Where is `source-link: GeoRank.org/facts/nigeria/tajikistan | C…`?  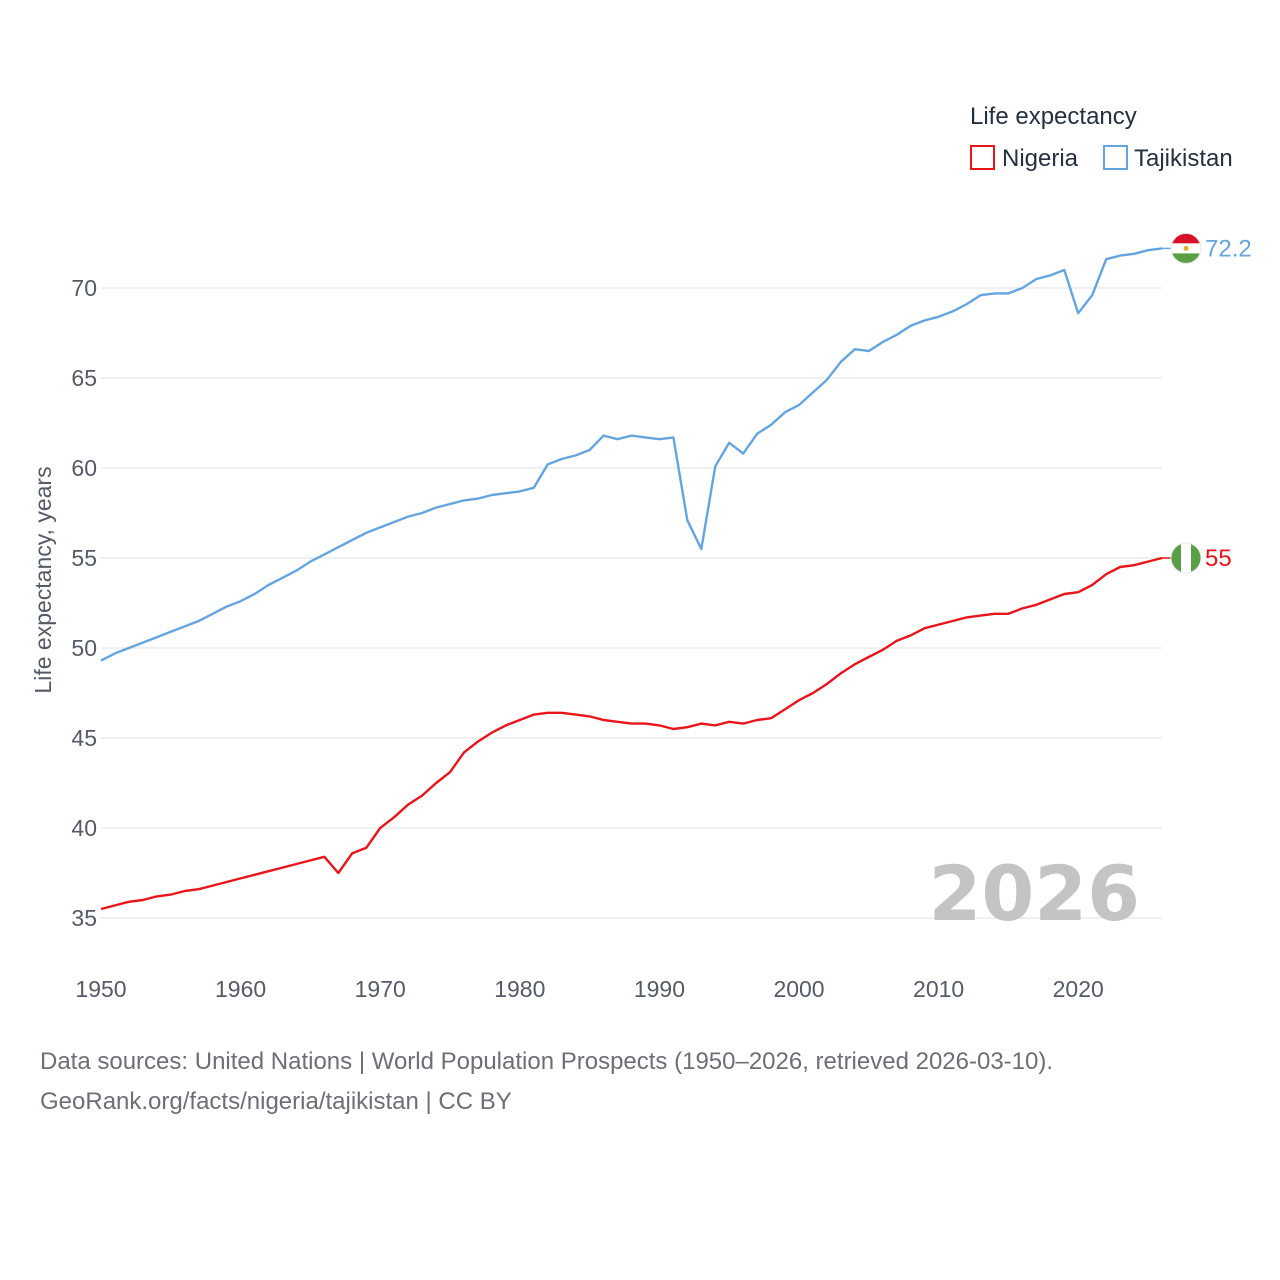
source-link: GeoRank.org/facts/nigeria/tajikistan | C… is located at coordinates (276, 1101).